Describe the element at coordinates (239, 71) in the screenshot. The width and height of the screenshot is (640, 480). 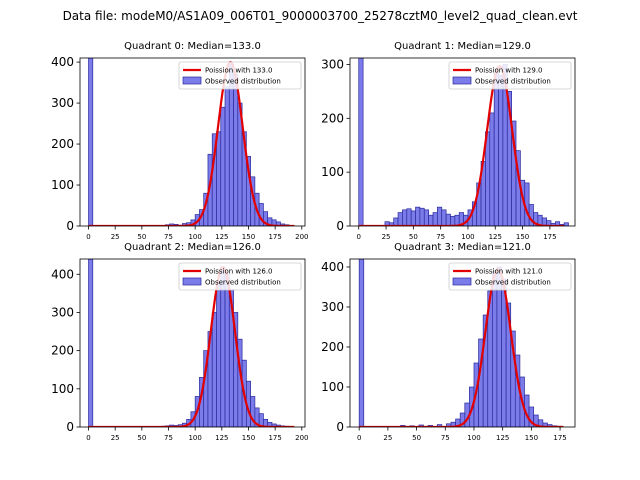
I see `legend-label-poisson: Poission with 133.0` at that location.